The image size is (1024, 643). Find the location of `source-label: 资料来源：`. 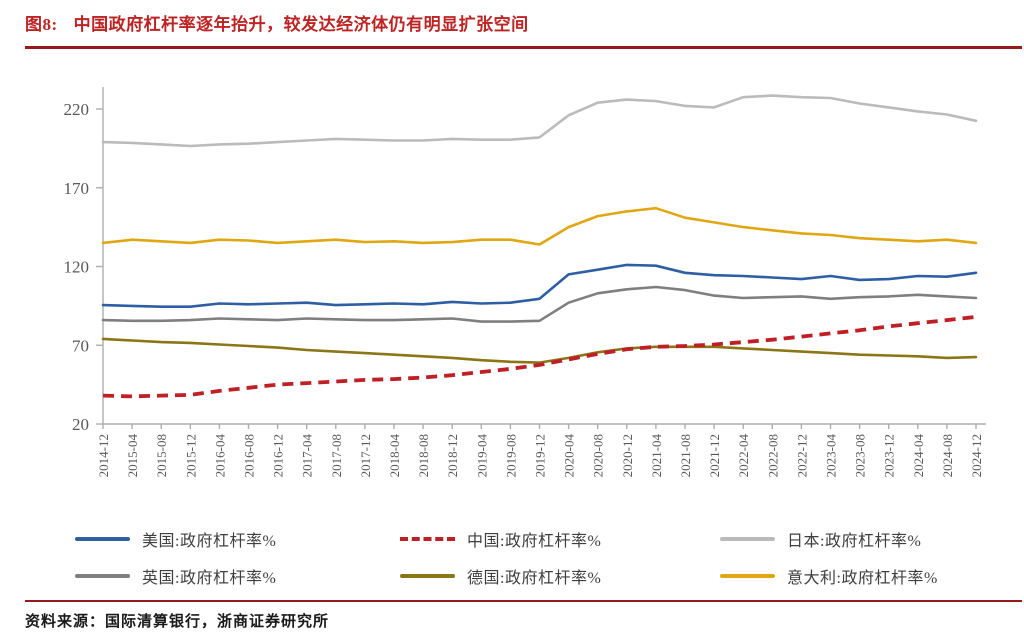

source-label: 资料来源： is located at coordinates (65, 622).